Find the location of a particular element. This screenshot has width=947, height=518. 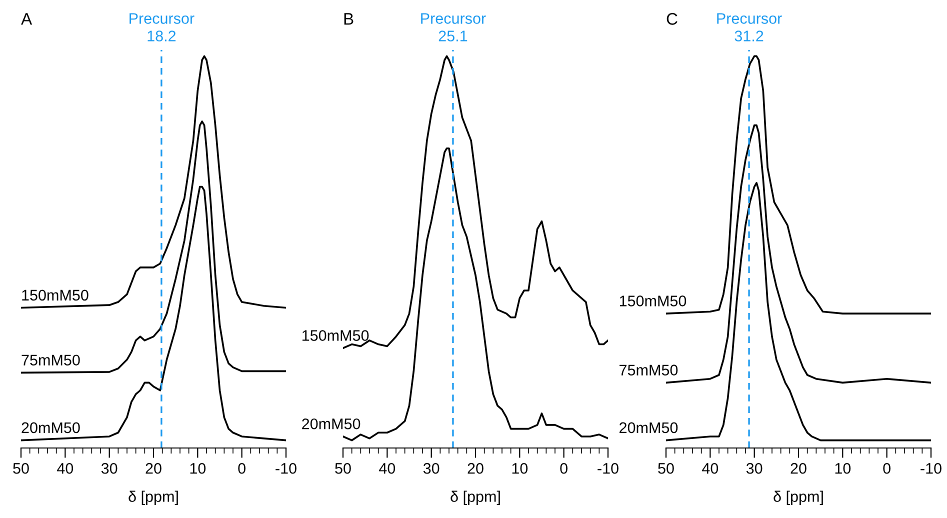

chart-title: A is located at coordinates (26, 19).